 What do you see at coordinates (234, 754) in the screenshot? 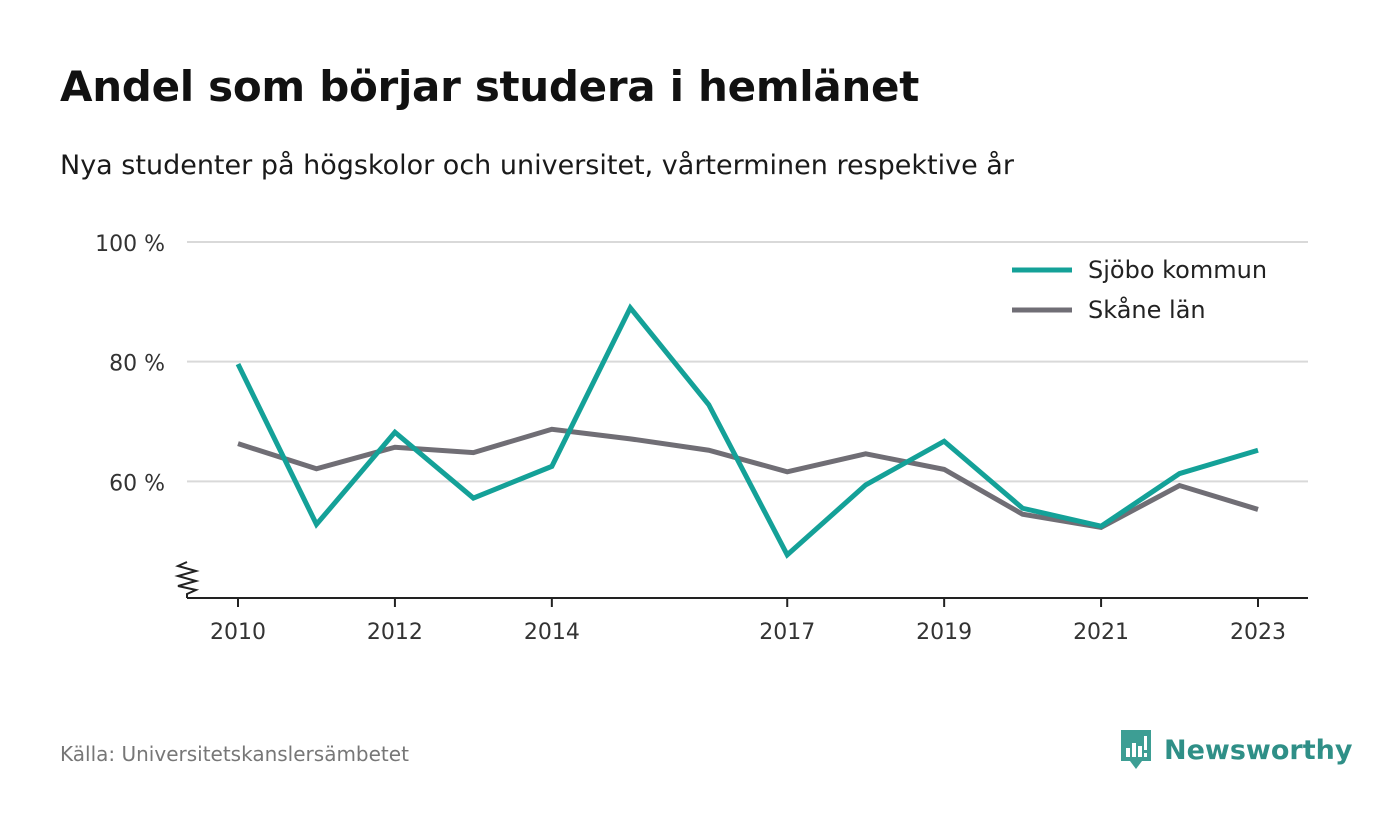
I see `source-note: Källa: Universitetskanslersämbetet` at bounding box center [234, 754].